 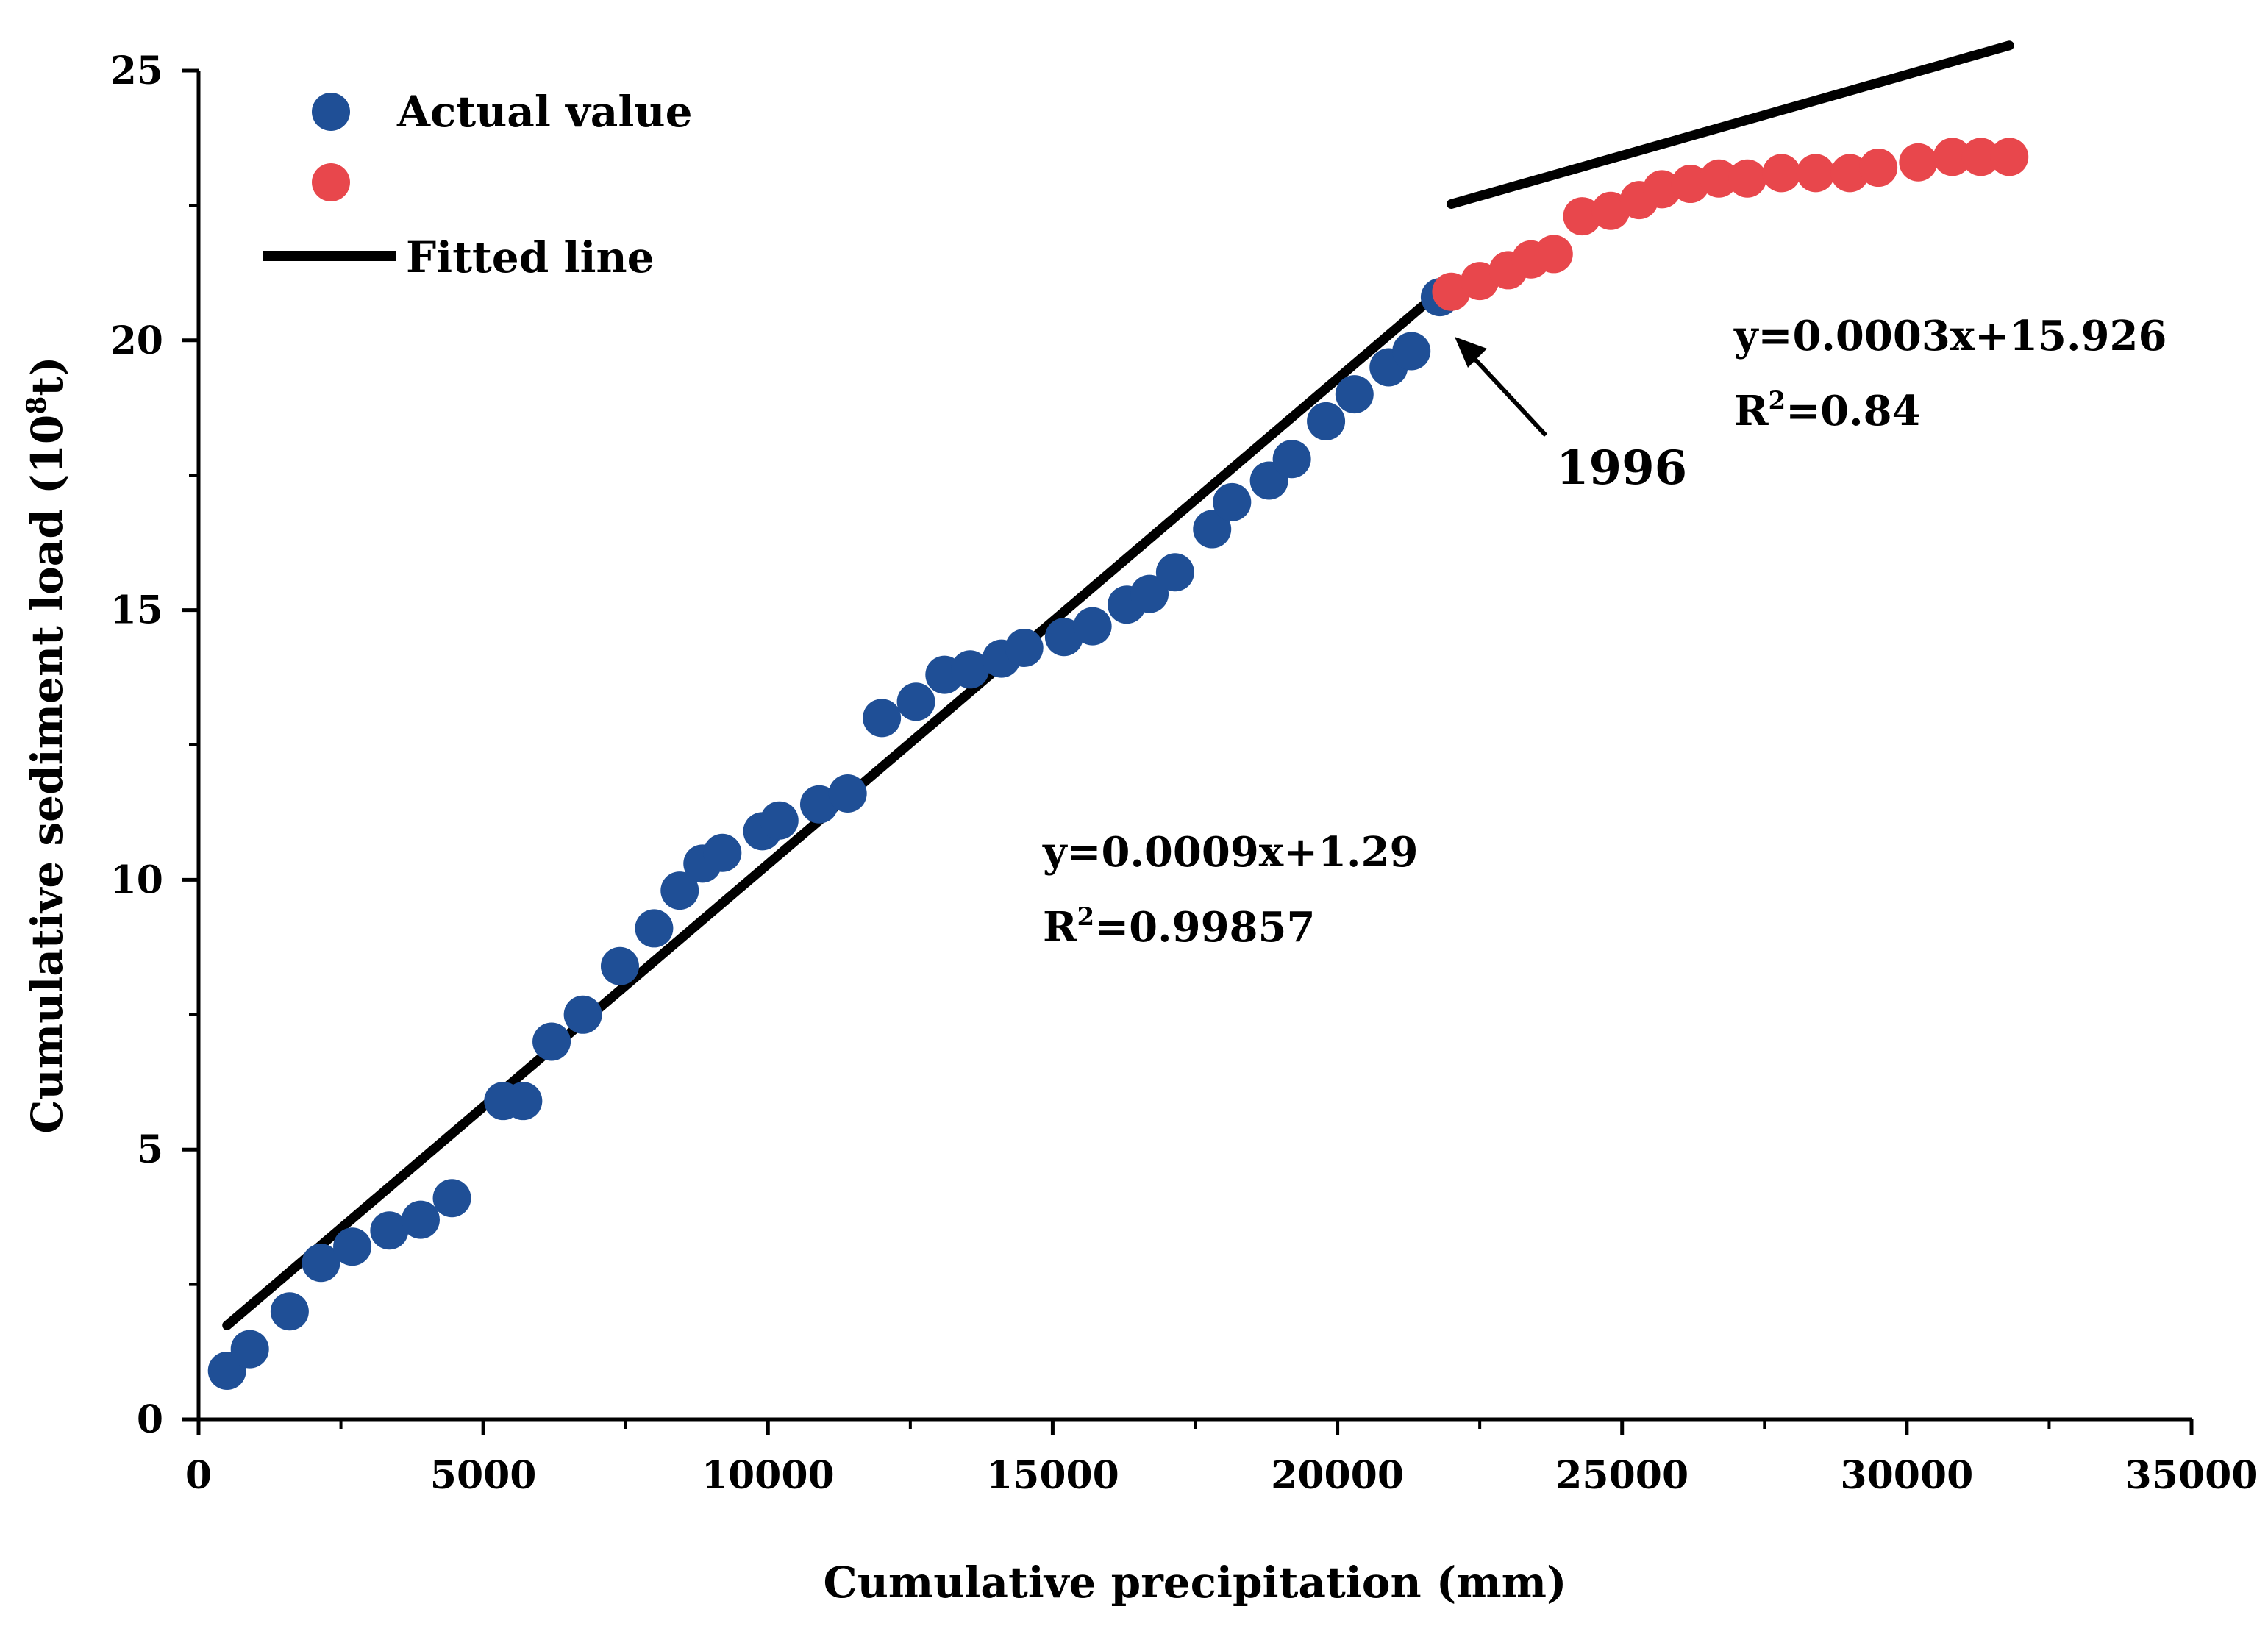 What do you see at coordinates (150, 1419) in the screenshot?
I see `y-tick-label: 0` at bounding box center [150, 1419].